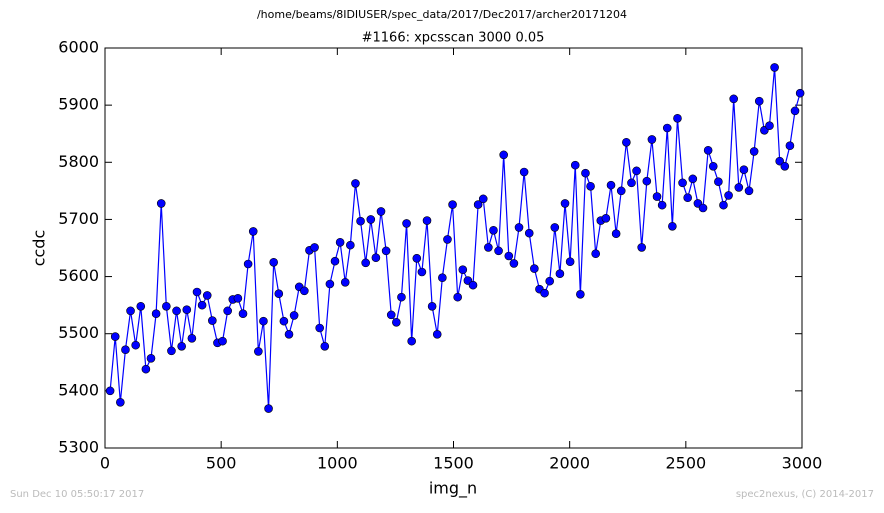 This screenshot has height=513, width=884. I want to click on footer-credit: spec2nexus, (C) 2014-2017, so click(805, 494).